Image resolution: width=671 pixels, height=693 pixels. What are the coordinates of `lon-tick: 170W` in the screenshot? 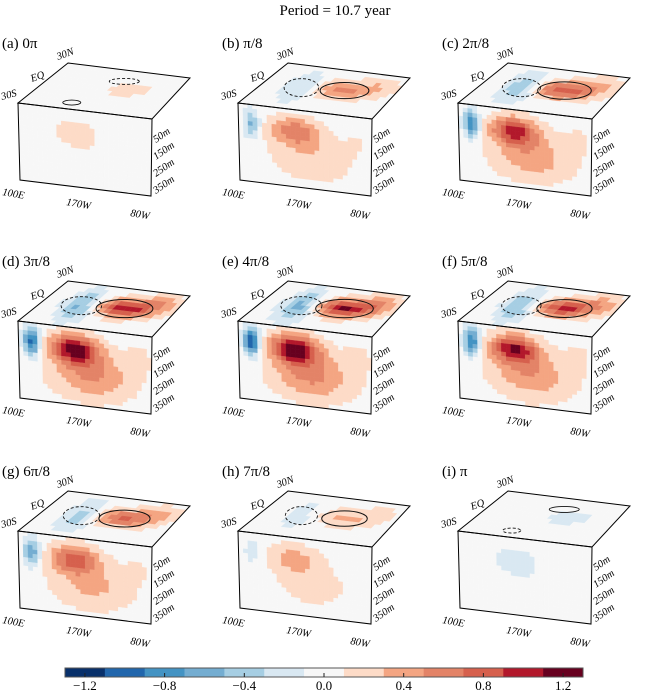 It's located at (78, 204).